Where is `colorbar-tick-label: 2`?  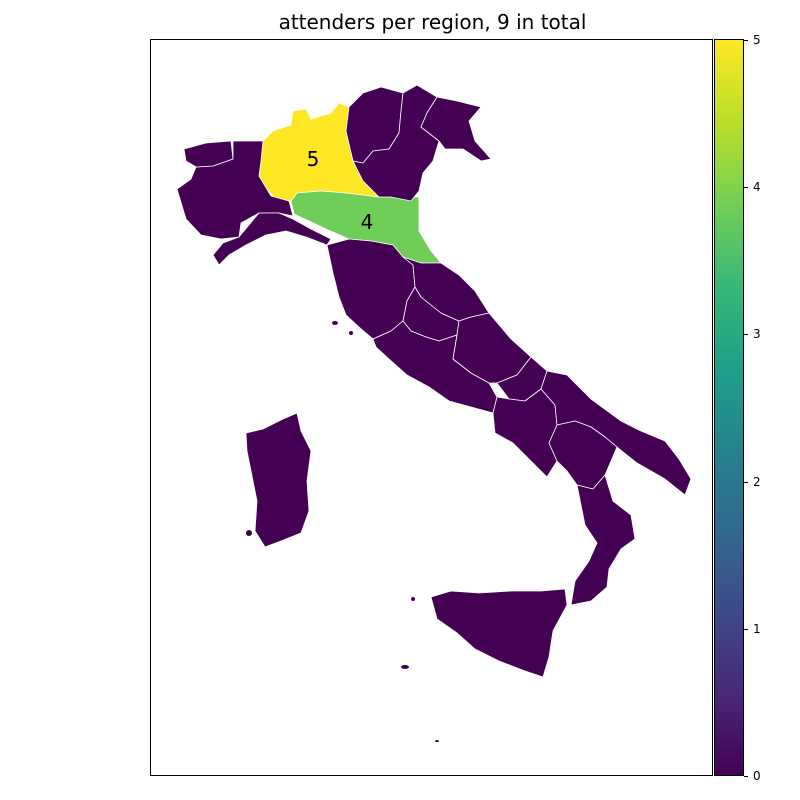
colorbar-tick-label: 2 is located at coordinates (757, 481).